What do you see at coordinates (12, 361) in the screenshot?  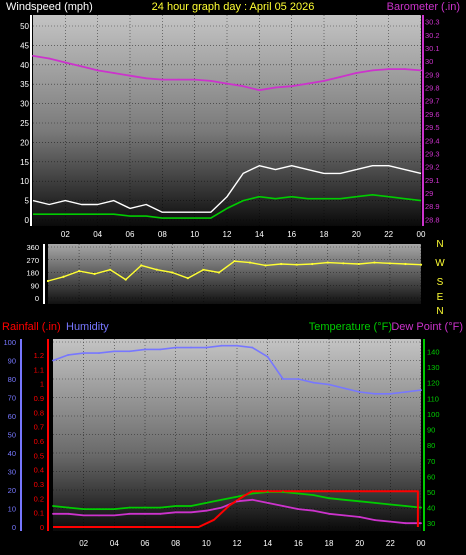 I see `humidity-tick-label: 90` at bounding box center [12, 361].